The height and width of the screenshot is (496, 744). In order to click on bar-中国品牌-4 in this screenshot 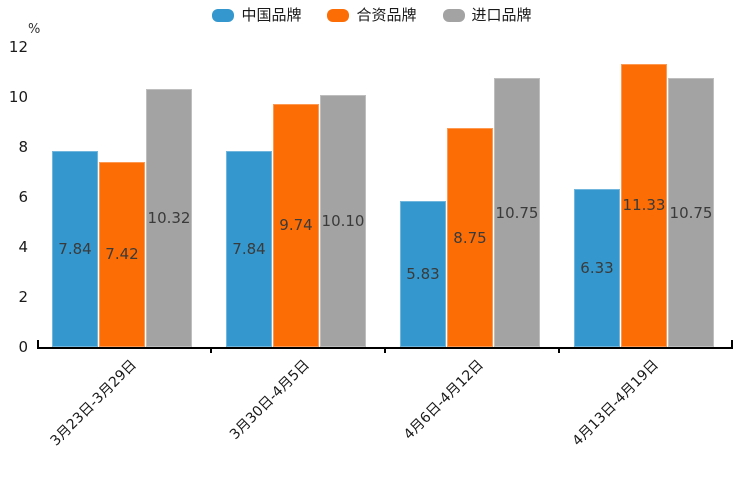, I will do `click(597, 267)`.